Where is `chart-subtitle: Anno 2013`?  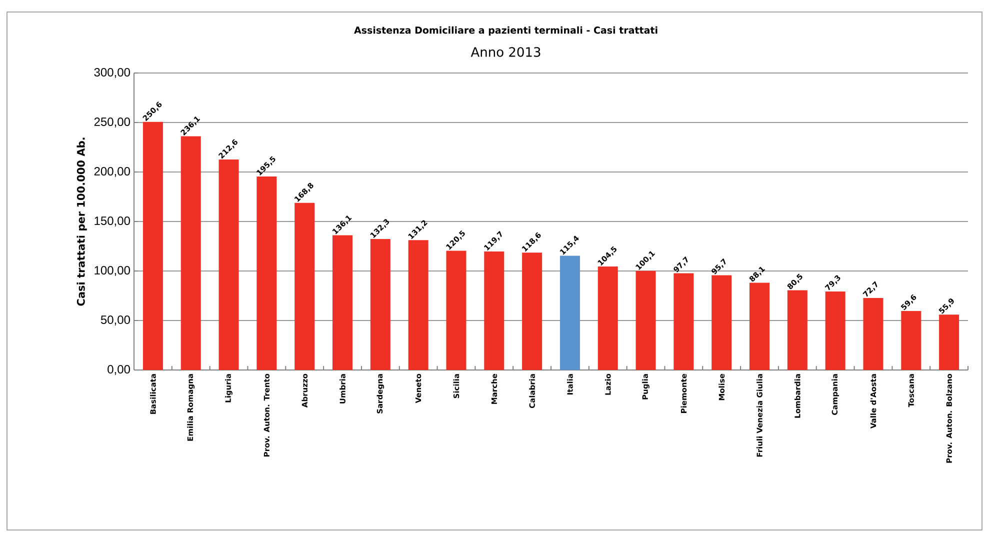 chart-subtitle: Anno 2013 is located at coordinates (505, 52).